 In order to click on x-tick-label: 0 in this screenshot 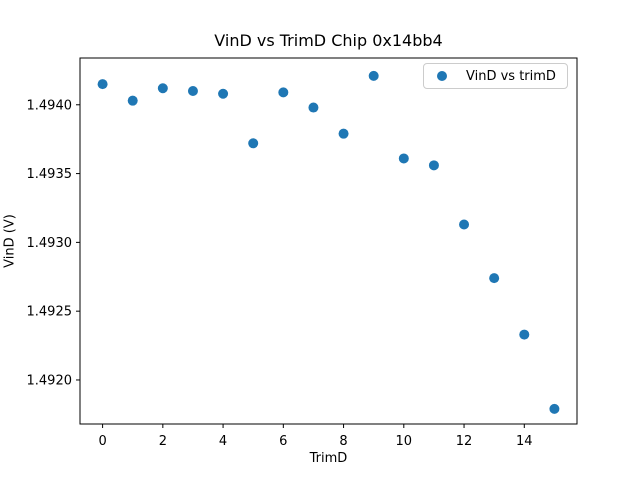, I will do `click(102, 441)`.